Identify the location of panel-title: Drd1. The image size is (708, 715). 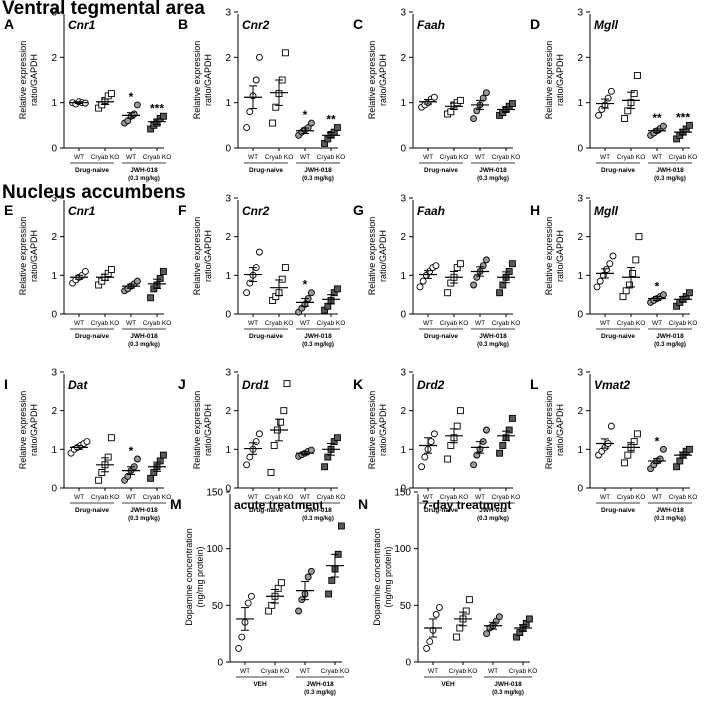
(256, 385).